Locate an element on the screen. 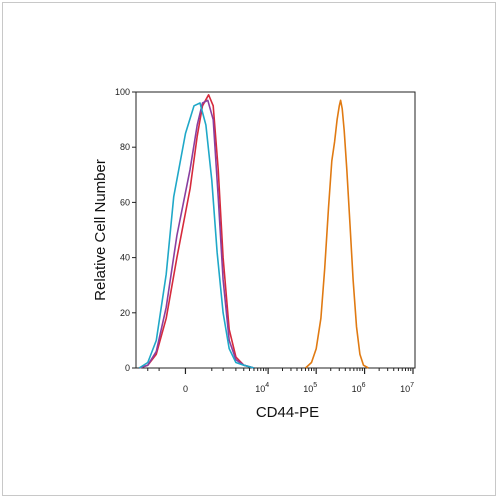 This screenshot has width=500, height=500. x-tick-label: 10⁵ is located at coordinates (310, 388).